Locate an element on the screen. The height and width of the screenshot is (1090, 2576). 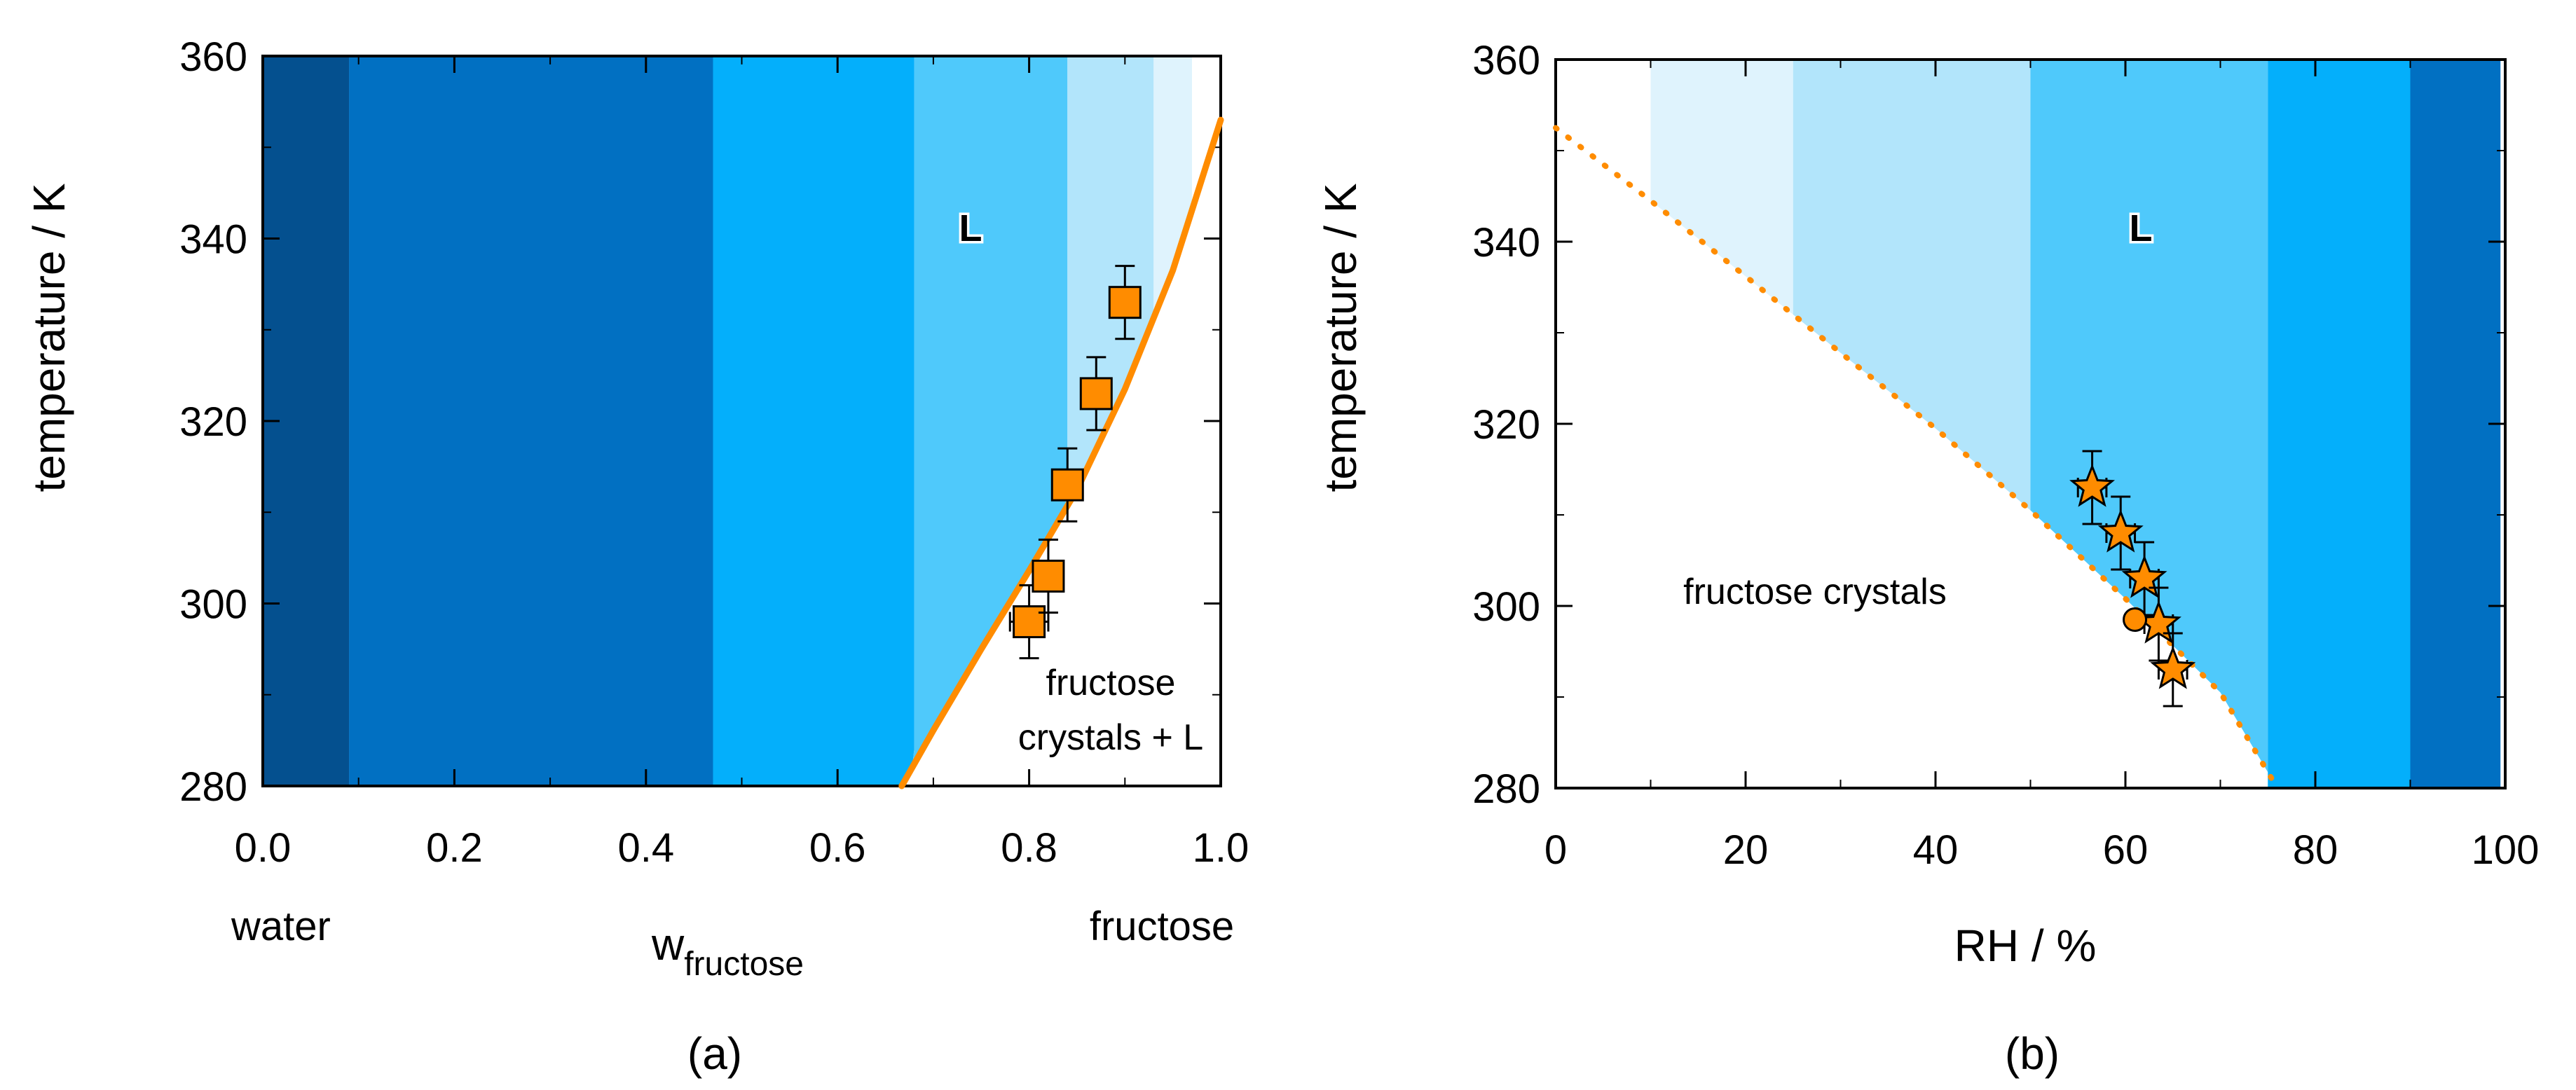
x-axis-label-sub-a: fructose is located at coordinates (744, 964).